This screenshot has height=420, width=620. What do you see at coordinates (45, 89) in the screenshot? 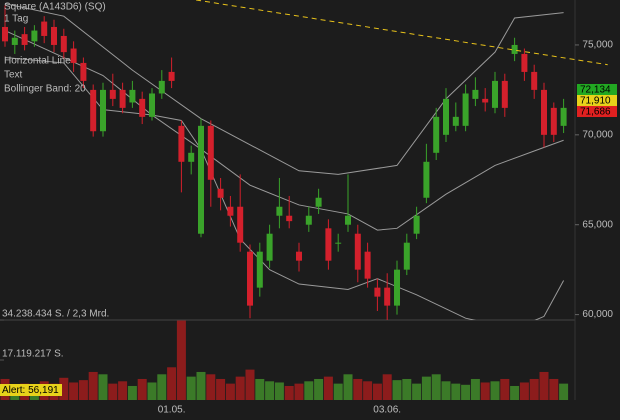
I see `bands-label: Bollinger Band: 20` at bounding box center [45, 89].